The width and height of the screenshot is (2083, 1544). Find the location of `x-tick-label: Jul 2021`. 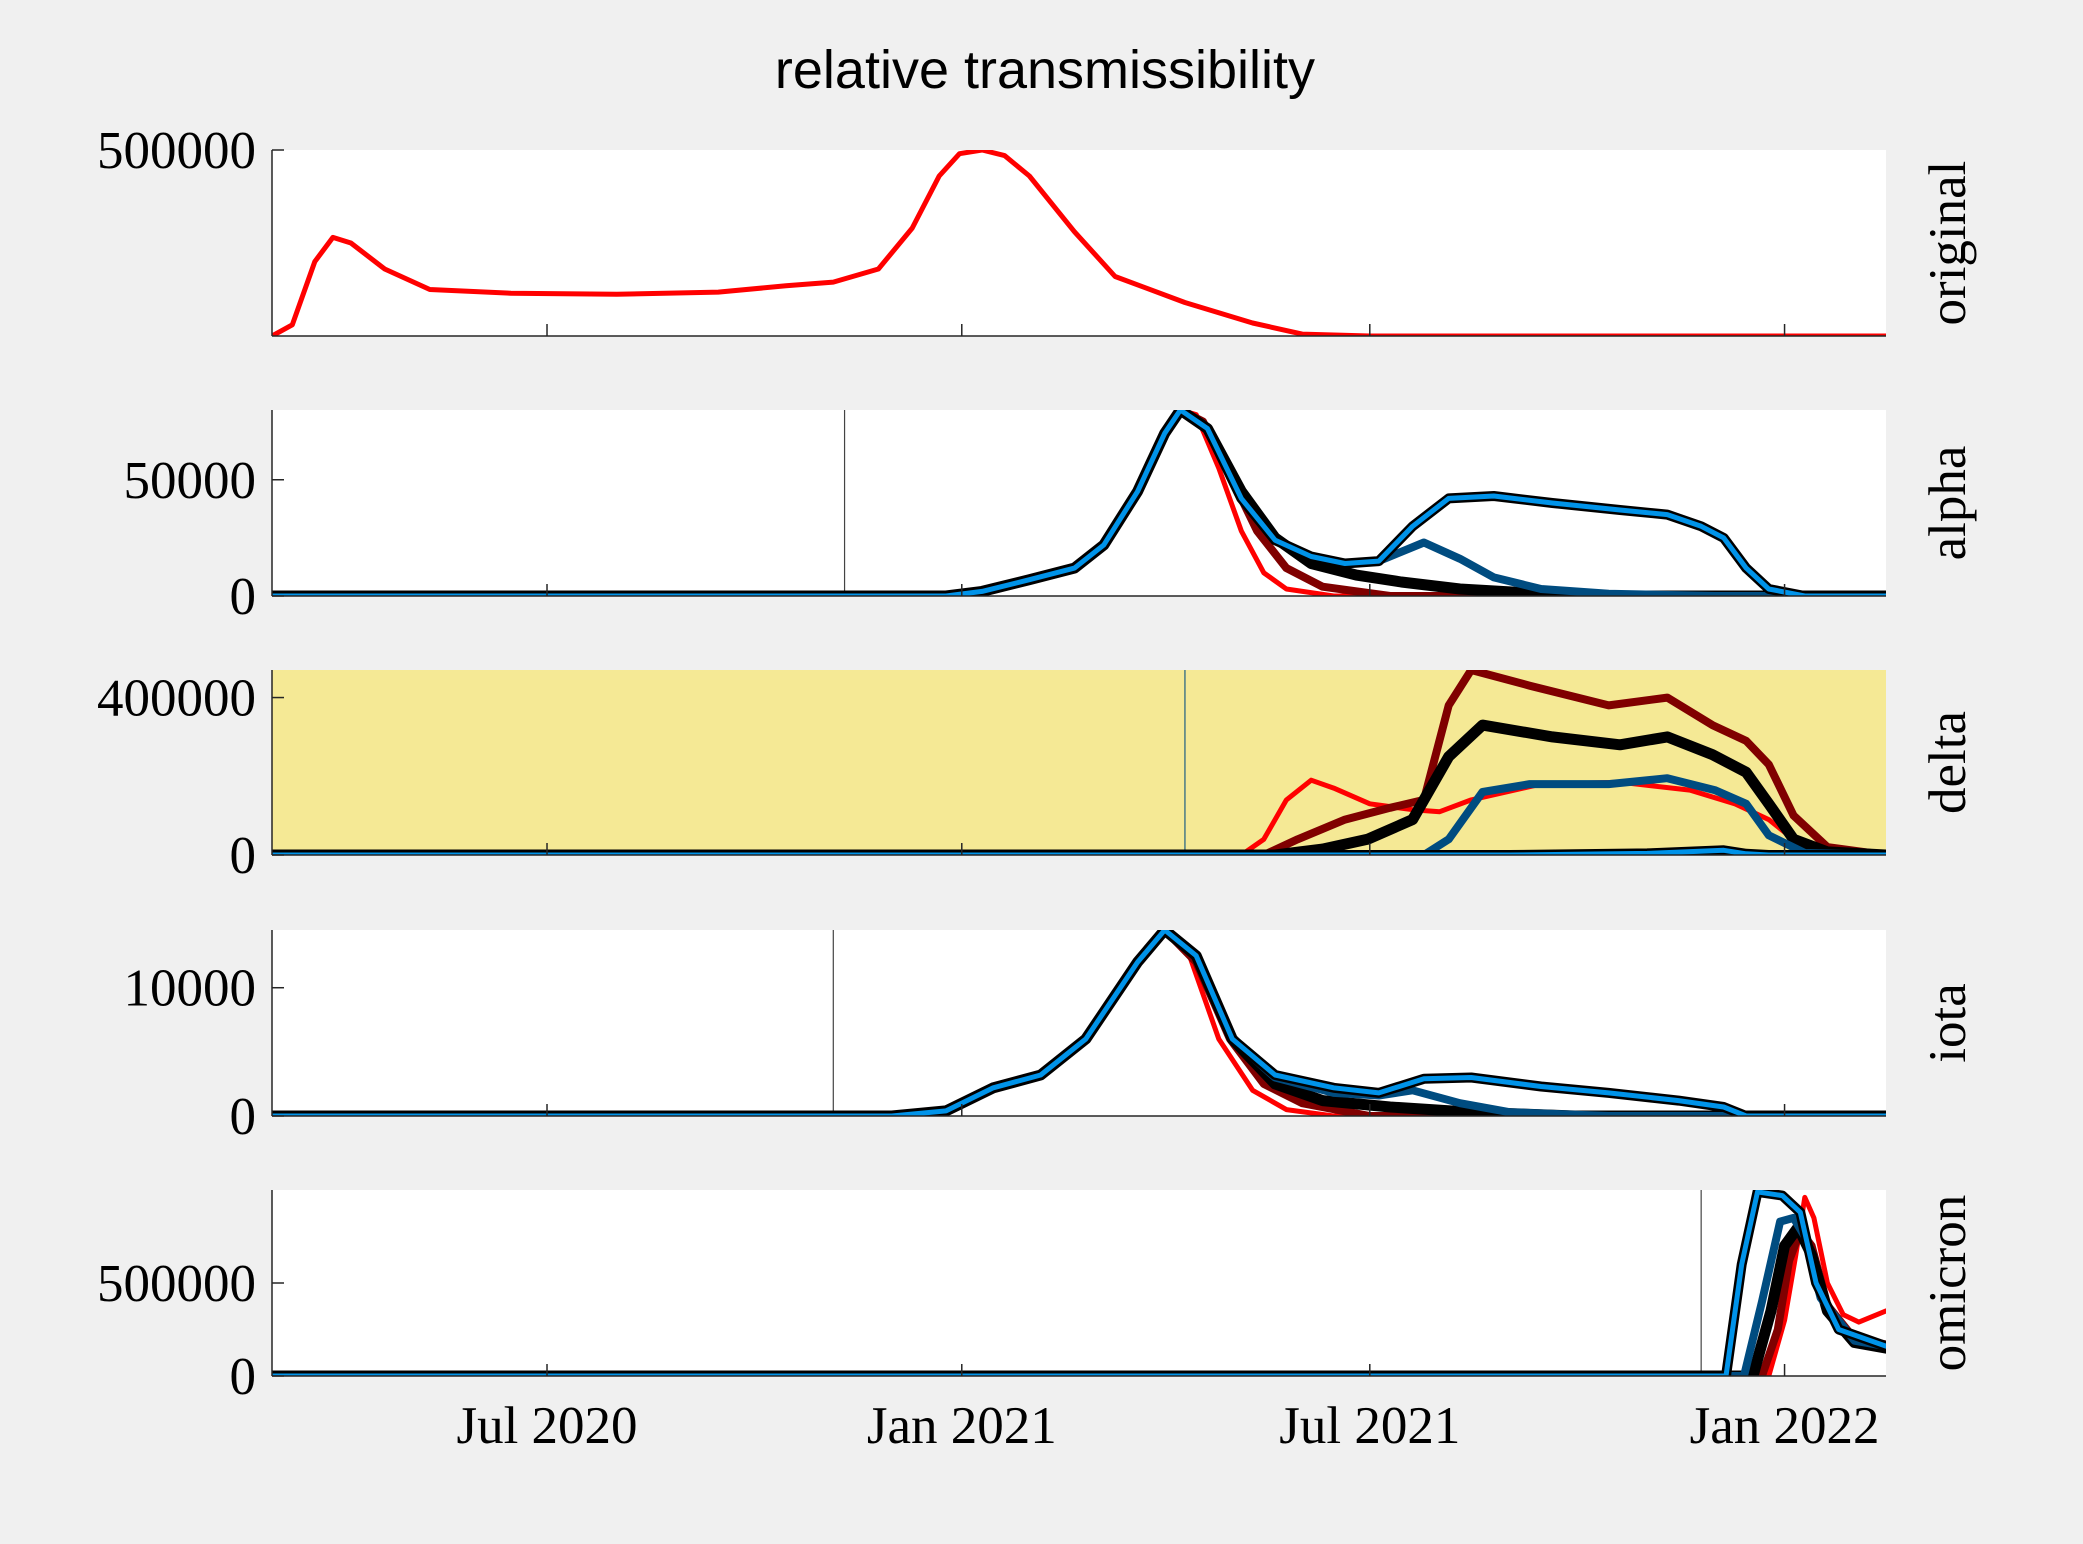

x-tick-label: Jul 2021 is located at coordinates (1369, 1426).